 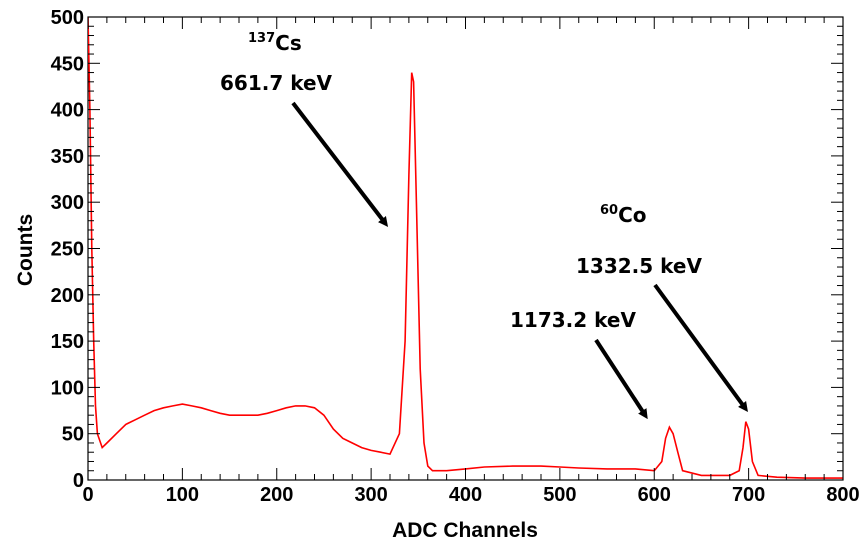 I want to click on annotation-co60-energy-1173: 1173.2 keV, so click(x=573, y=320).